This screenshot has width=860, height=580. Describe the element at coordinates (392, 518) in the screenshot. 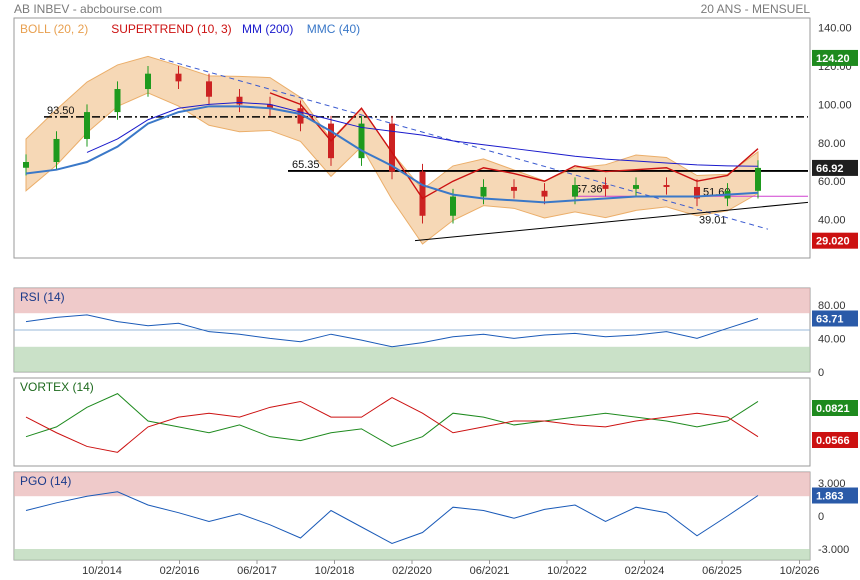

I see `pgo-line` at that location.